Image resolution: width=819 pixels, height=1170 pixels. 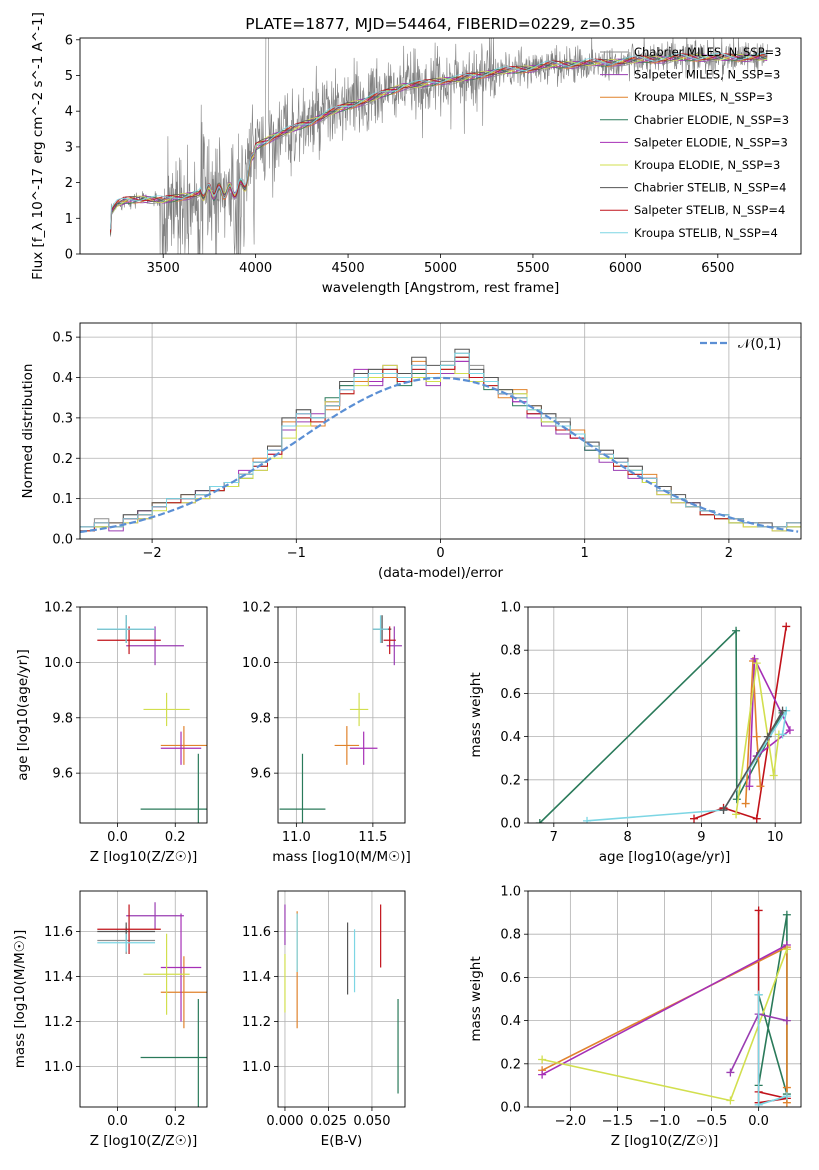 What do you see at coordinates (664, 1010) in the screenshot?
I see `weight-series-line` at bounding box center [664, 1010].